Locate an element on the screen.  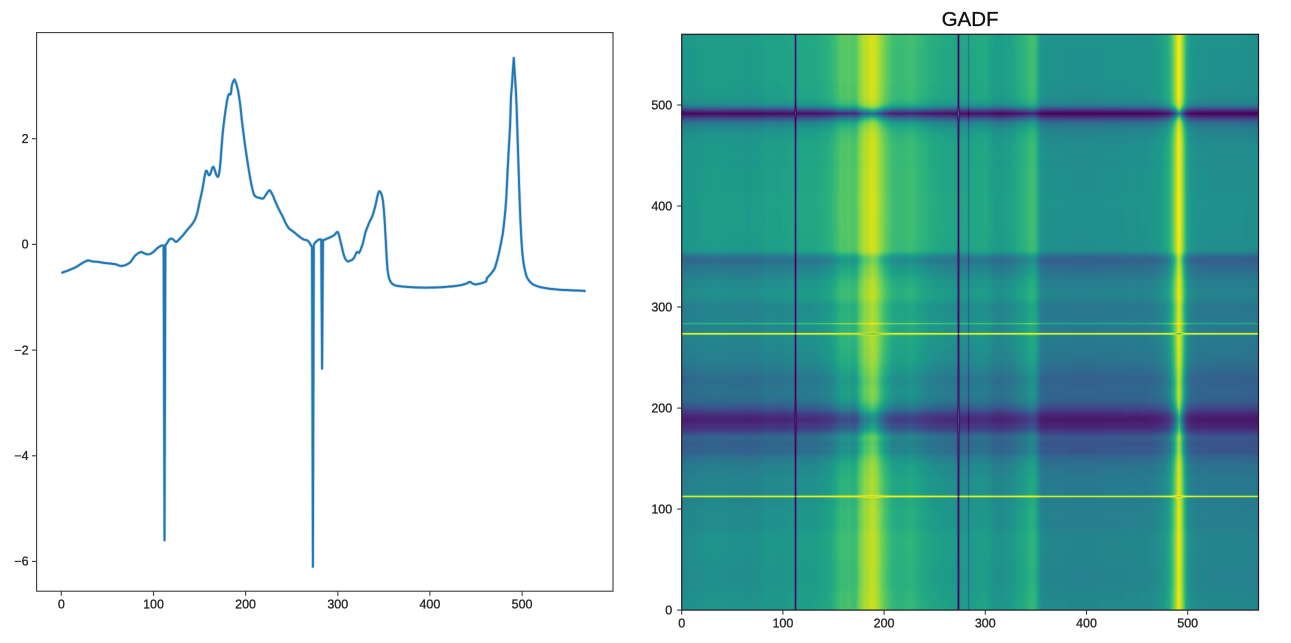
svg-text: GADF is located at coordinates (970, 19).